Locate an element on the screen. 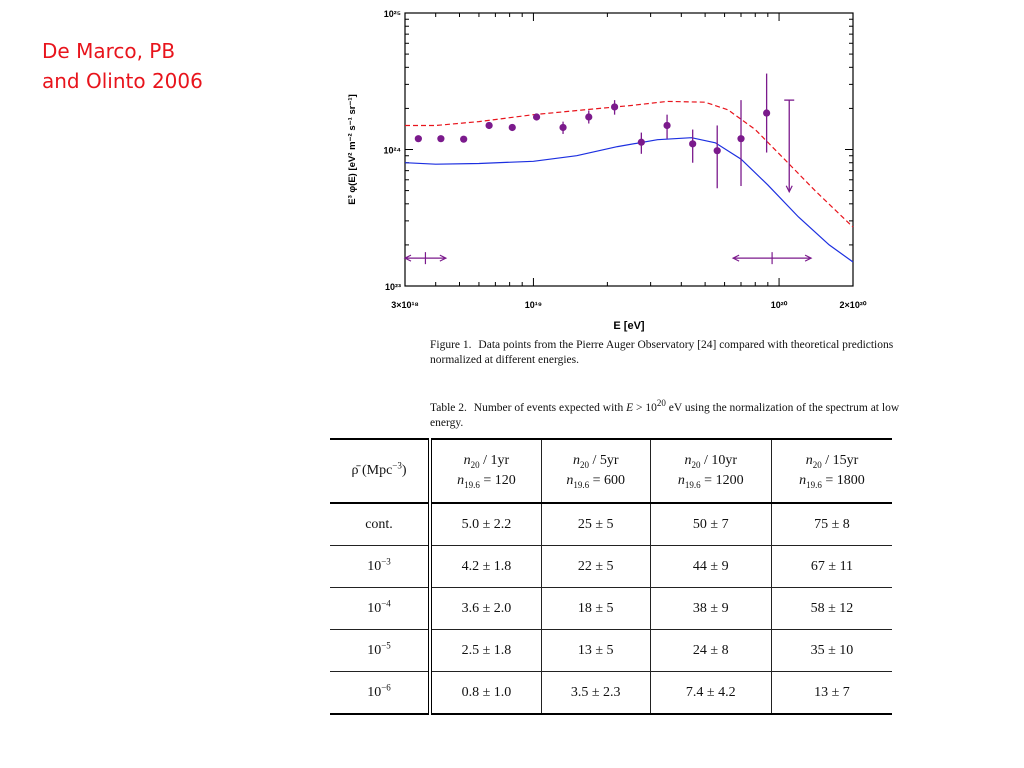 This screenshot has height=768, width=1024. table-cell: 75 ± 8 is located at coordinates (831, 524).